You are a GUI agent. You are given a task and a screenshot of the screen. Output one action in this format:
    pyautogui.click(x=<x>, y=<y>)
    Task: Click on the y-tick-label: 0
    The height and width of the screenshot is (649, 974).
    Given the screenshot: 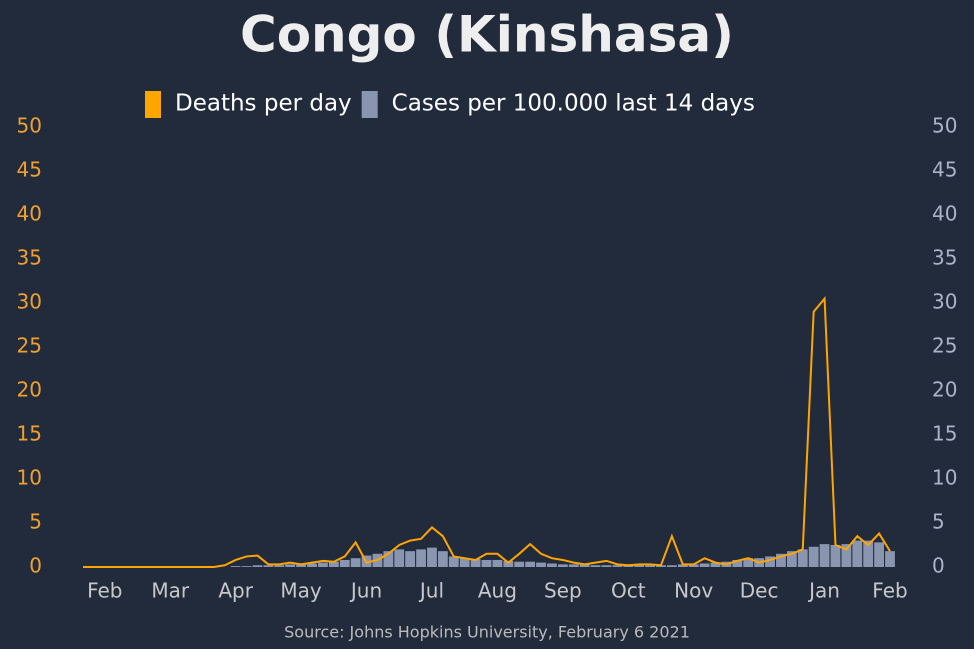 What is the action you would take?
    pyautogui.click(x=35, y=566)
    